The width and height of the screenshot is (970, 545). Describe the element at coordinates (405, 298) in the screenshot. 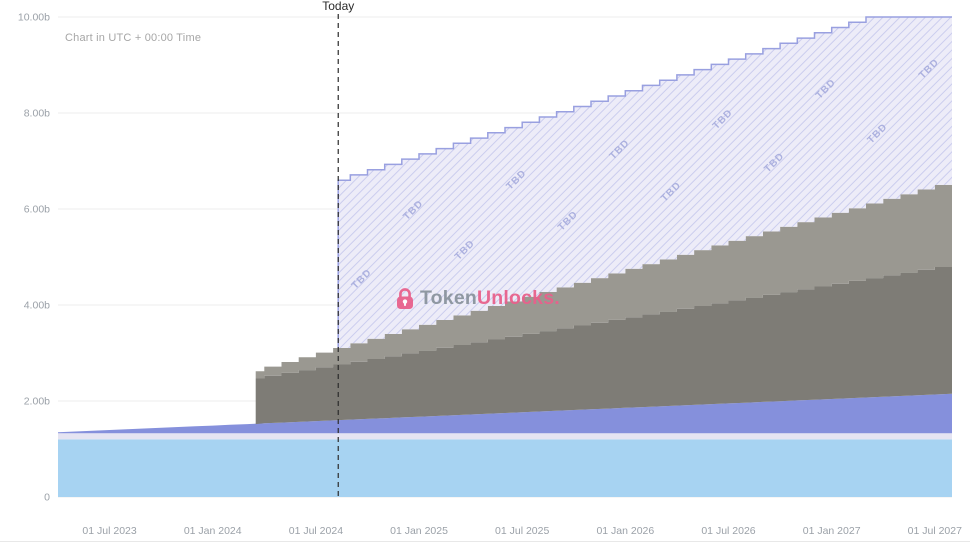

I see `lock-icon` at that location.